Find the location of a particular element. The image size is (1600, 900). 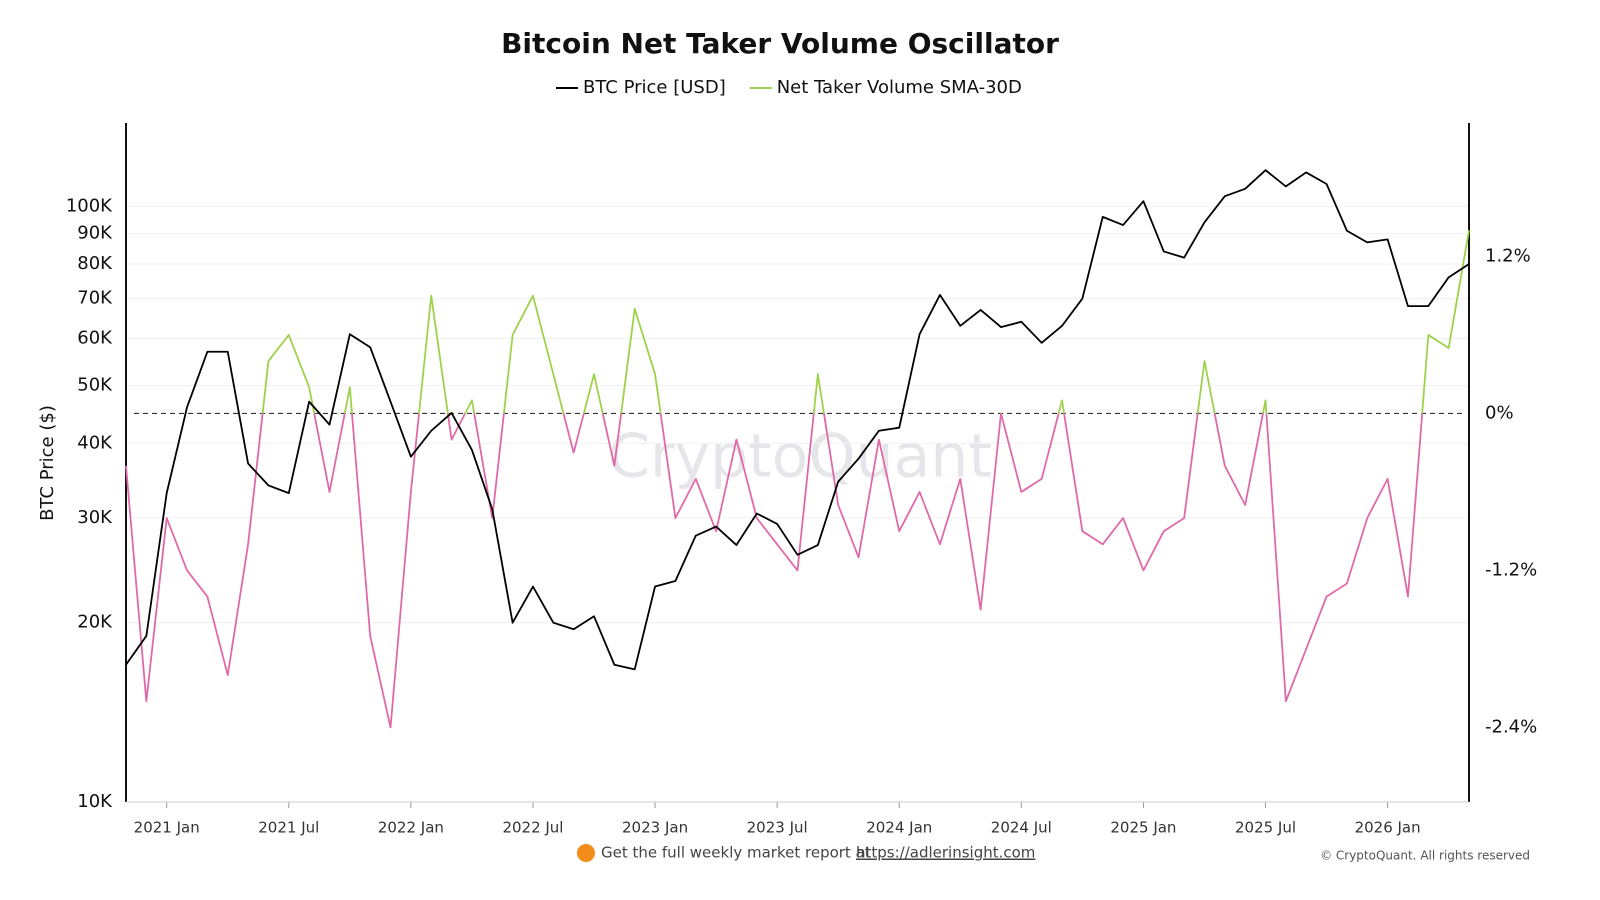

y-tick-label: 80K is located at coordinates (95, 263).